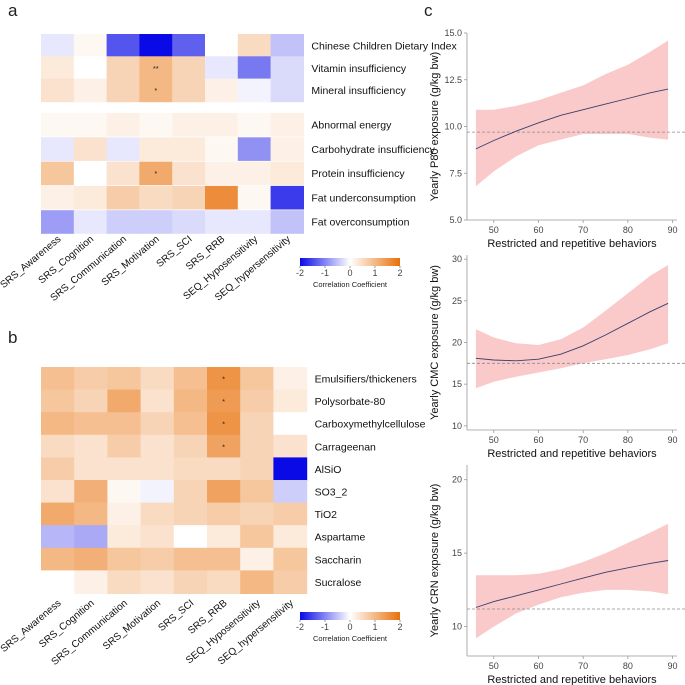 This screenshot has height=685, width=685. Describe the element at coordinates (384, 47) in the screenshot. I see `heatmap-row-label: Chinese Children Dietary Index` at that location.